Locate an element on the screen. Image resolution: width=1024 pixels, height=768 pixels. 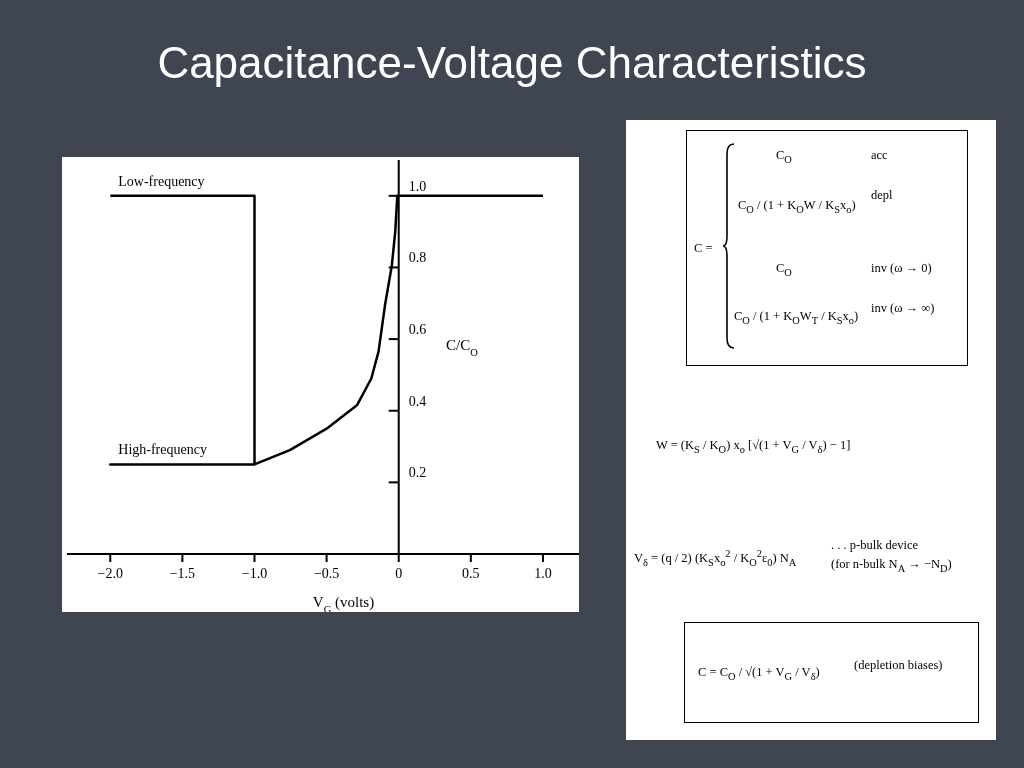
annotation: High-frequency is located at coordinates (162, 450).